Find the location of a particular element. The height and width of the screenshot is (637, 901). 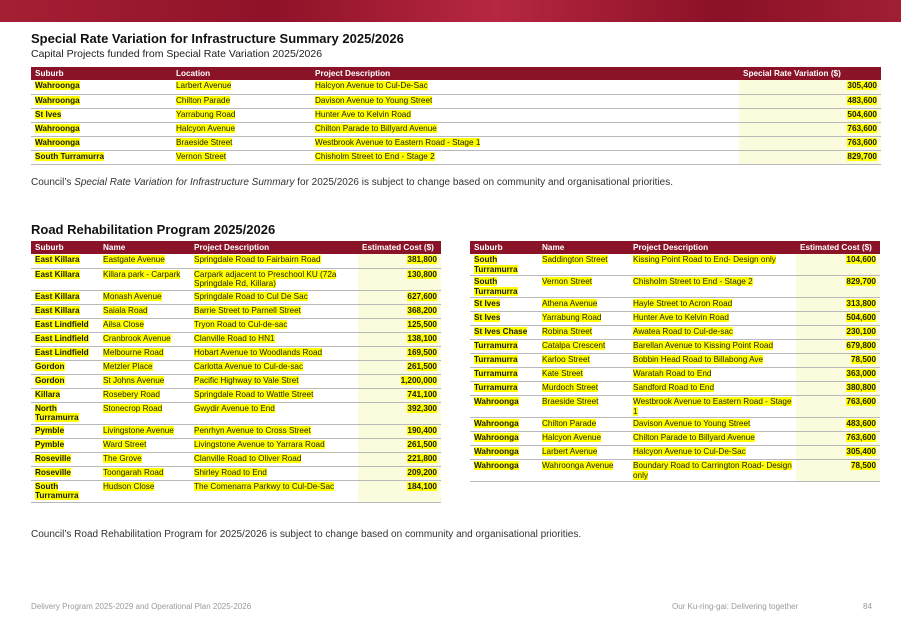

cell-value: 209,200 is located at coordinates (422, 472).